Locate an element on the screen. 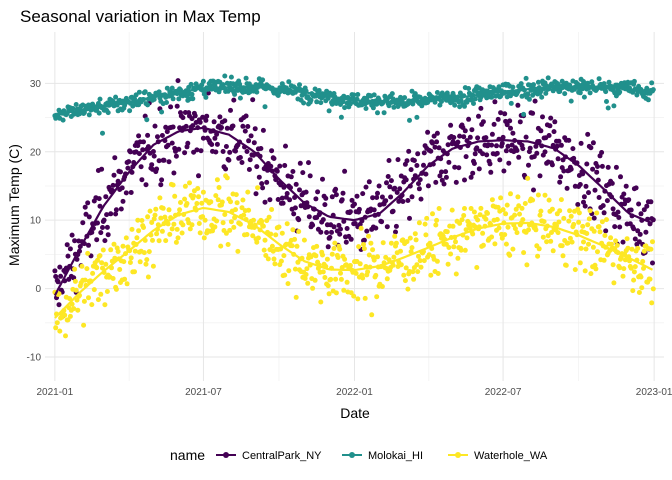 The image size is (672, 480). x-axis-ticks: 2021-01 2021-07 2022-01 2022-07 2023-01 is located at coordinates (354, 392).